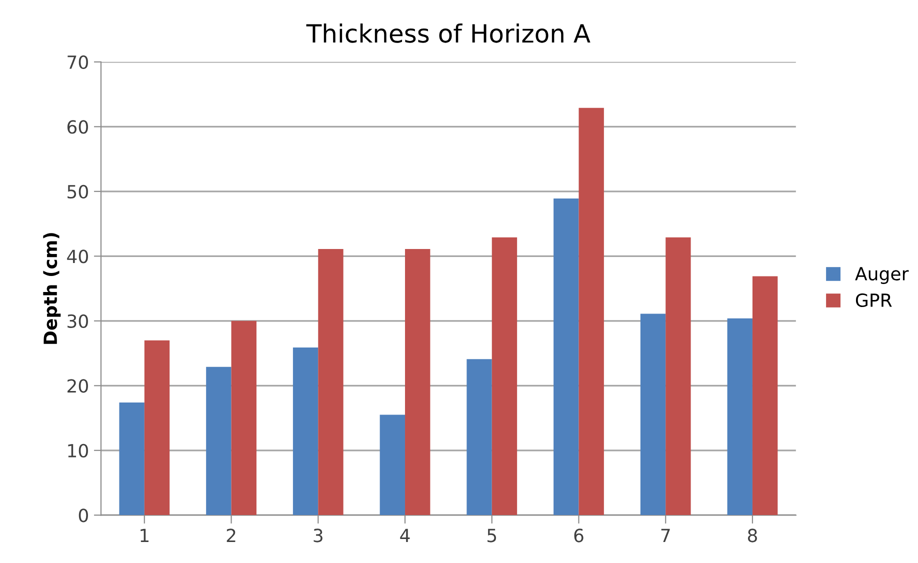 The width and height of the screenshot is (918, 563). I want to click on chart-title: Thickness of Horizon A, so click(448, 33).